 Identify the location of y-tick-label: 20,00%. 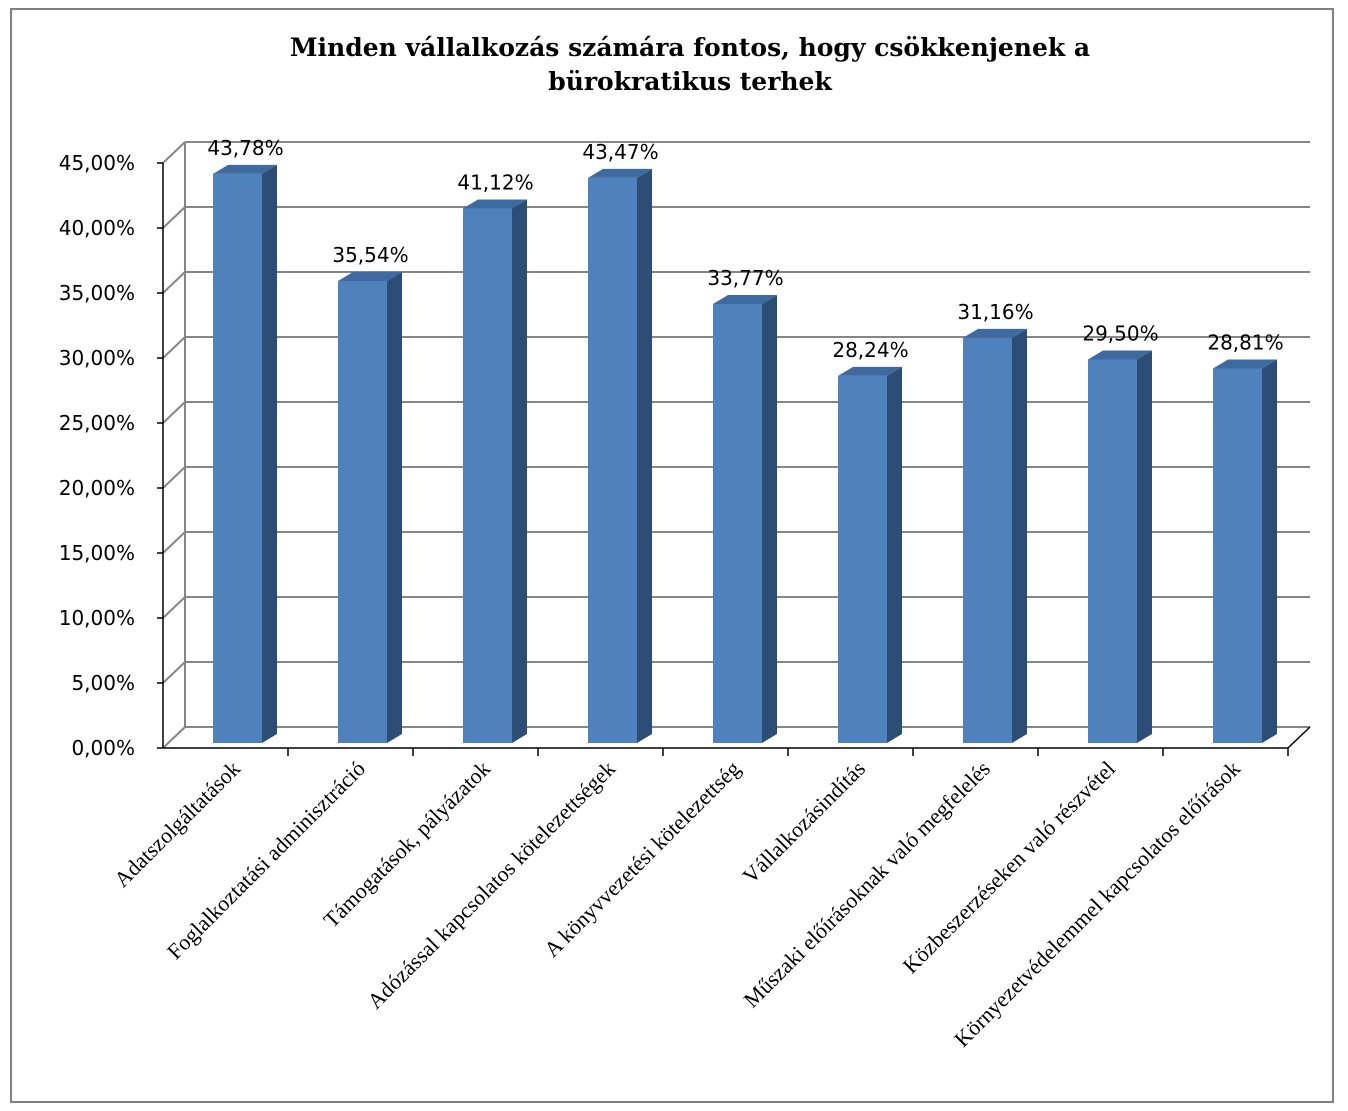
(97, 488).